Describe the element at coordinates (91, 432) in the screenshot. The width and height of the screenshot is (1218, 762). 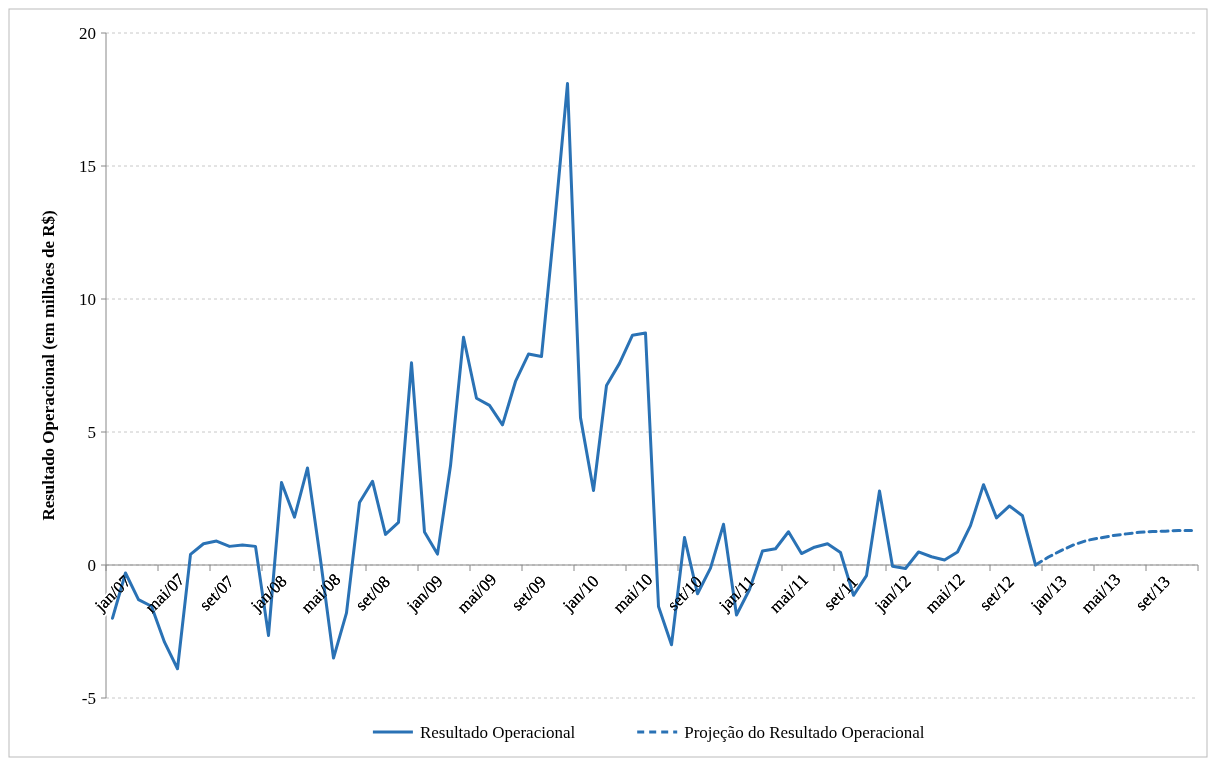
I see `y-tick-label: 5` at that location.